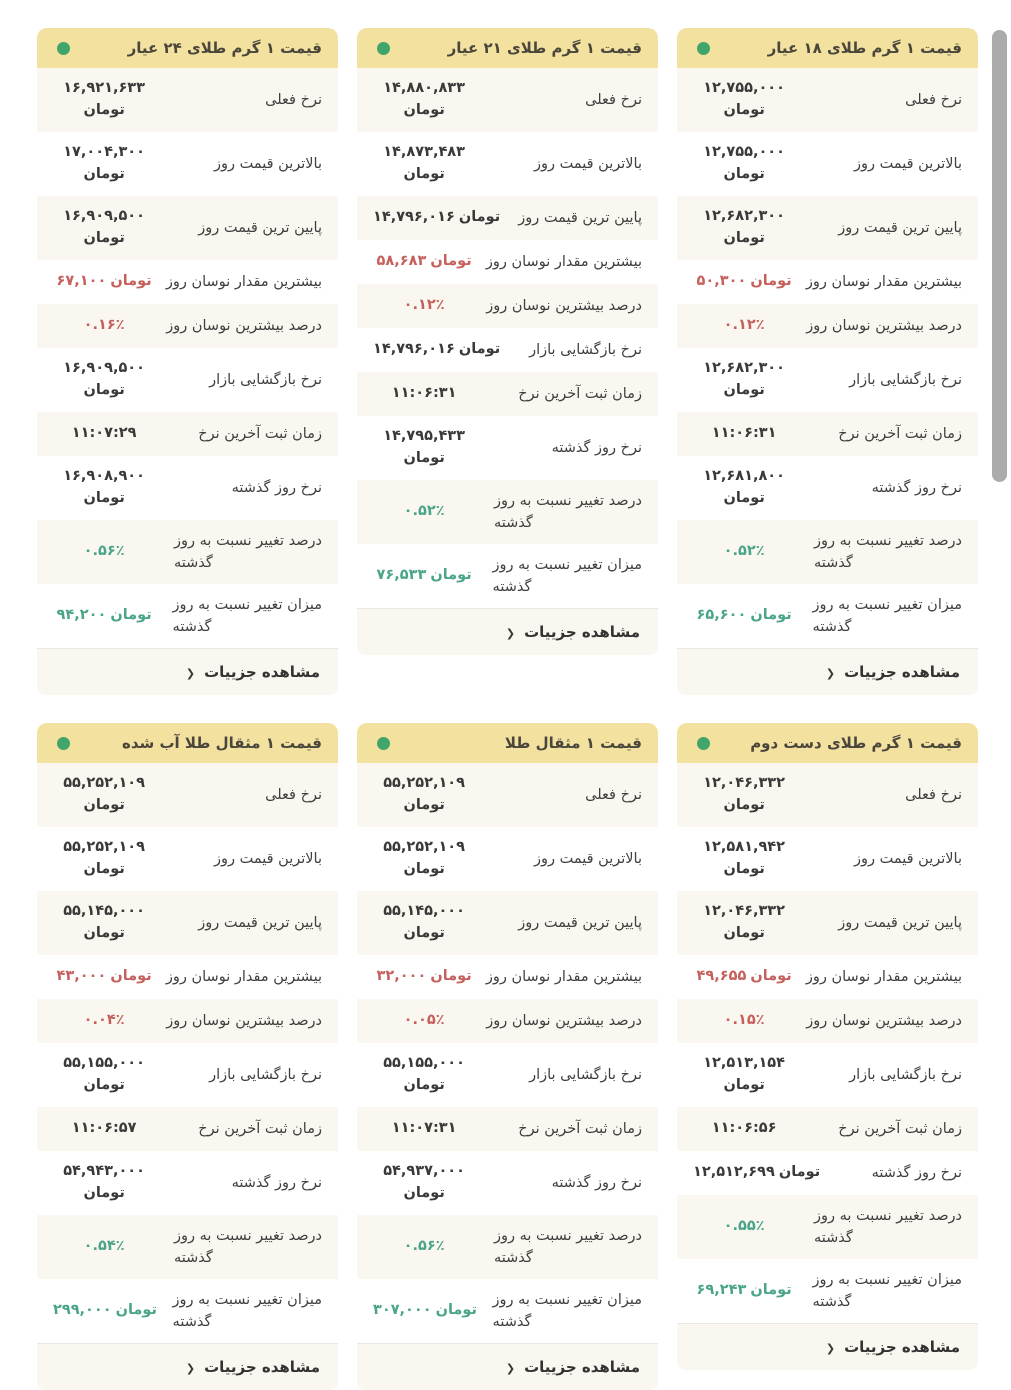 Image resolution: width=1011 pixels, height=1390 pixels. I want to click on row-value: ۳۰۷,۰۰۰ تومان, so click(425, 1311).